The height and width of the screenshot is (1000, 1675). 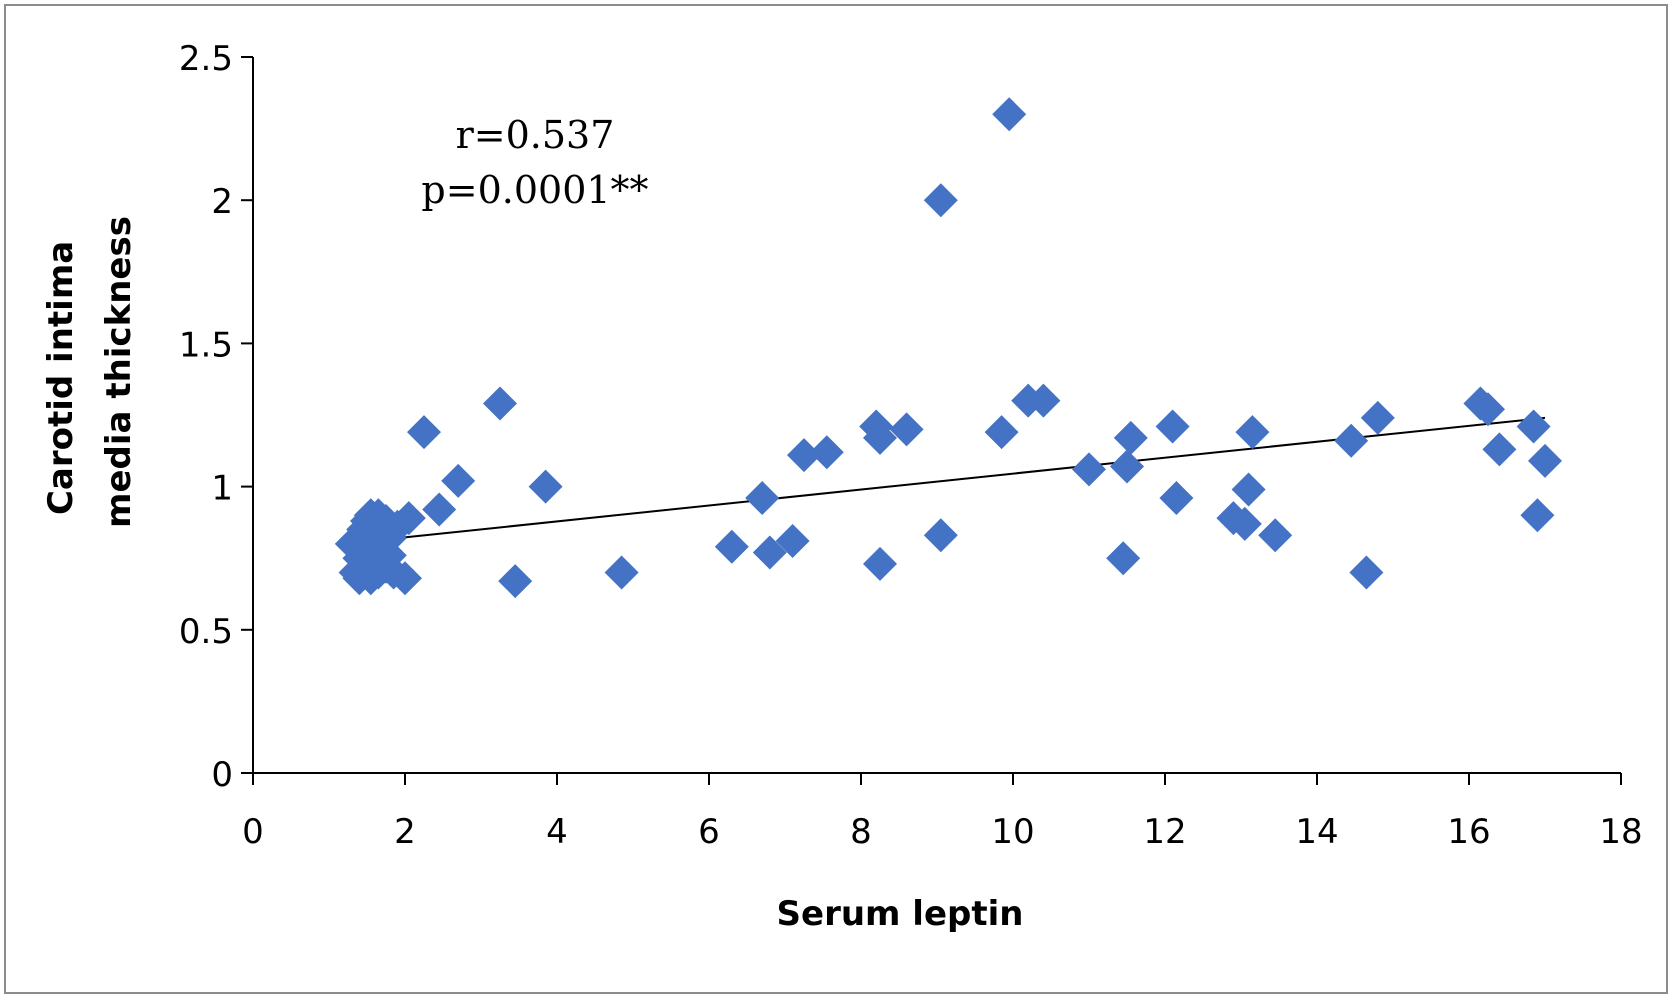 I want to click on x-tick-label: 16, so click(x=1468, y=832).